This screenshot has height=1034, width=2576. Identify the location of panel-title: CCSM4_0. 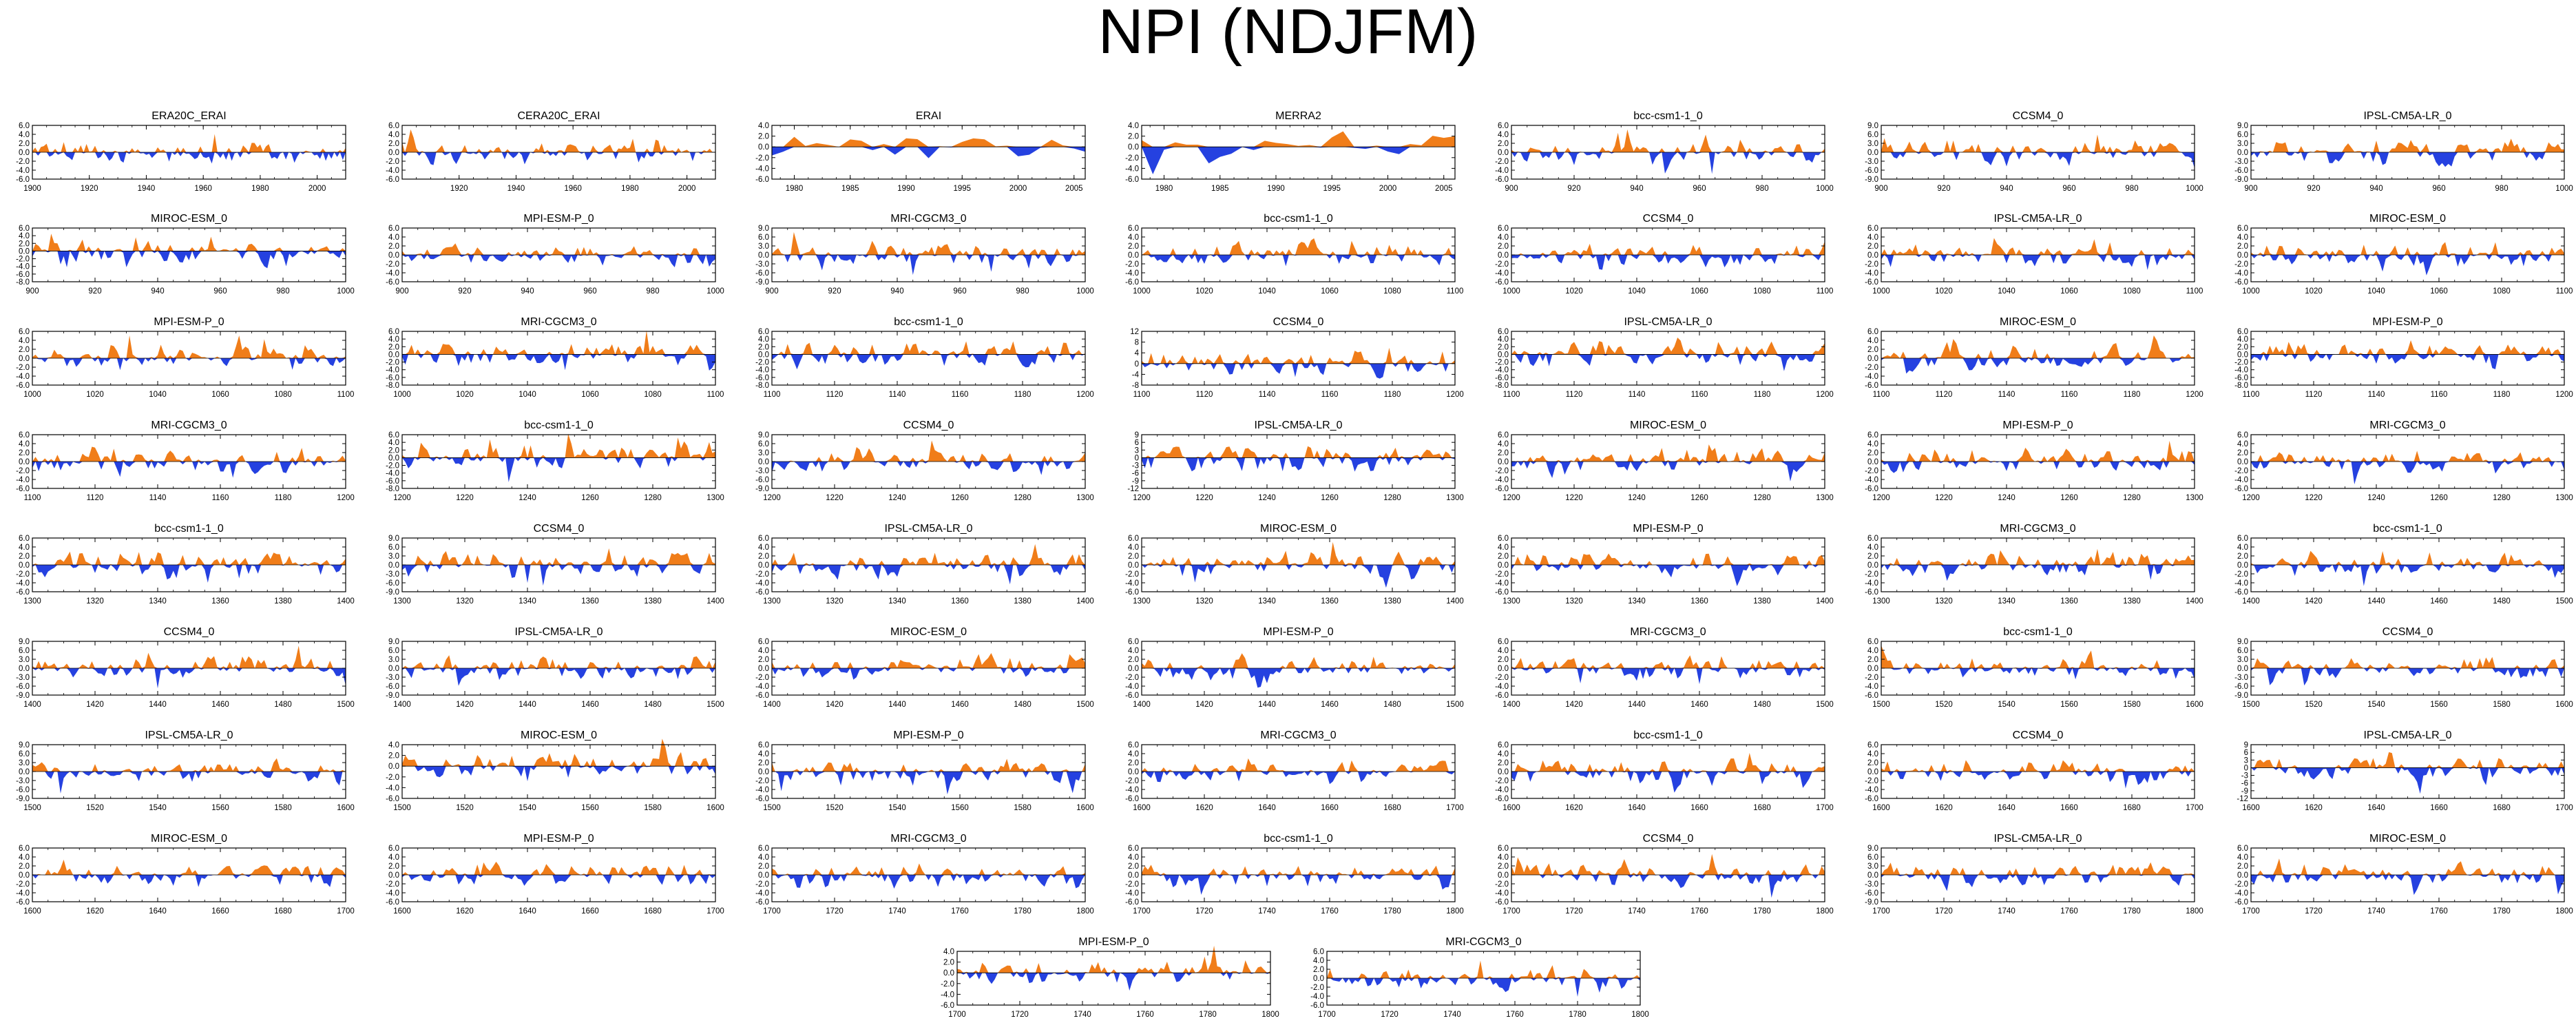
(1298, 322).